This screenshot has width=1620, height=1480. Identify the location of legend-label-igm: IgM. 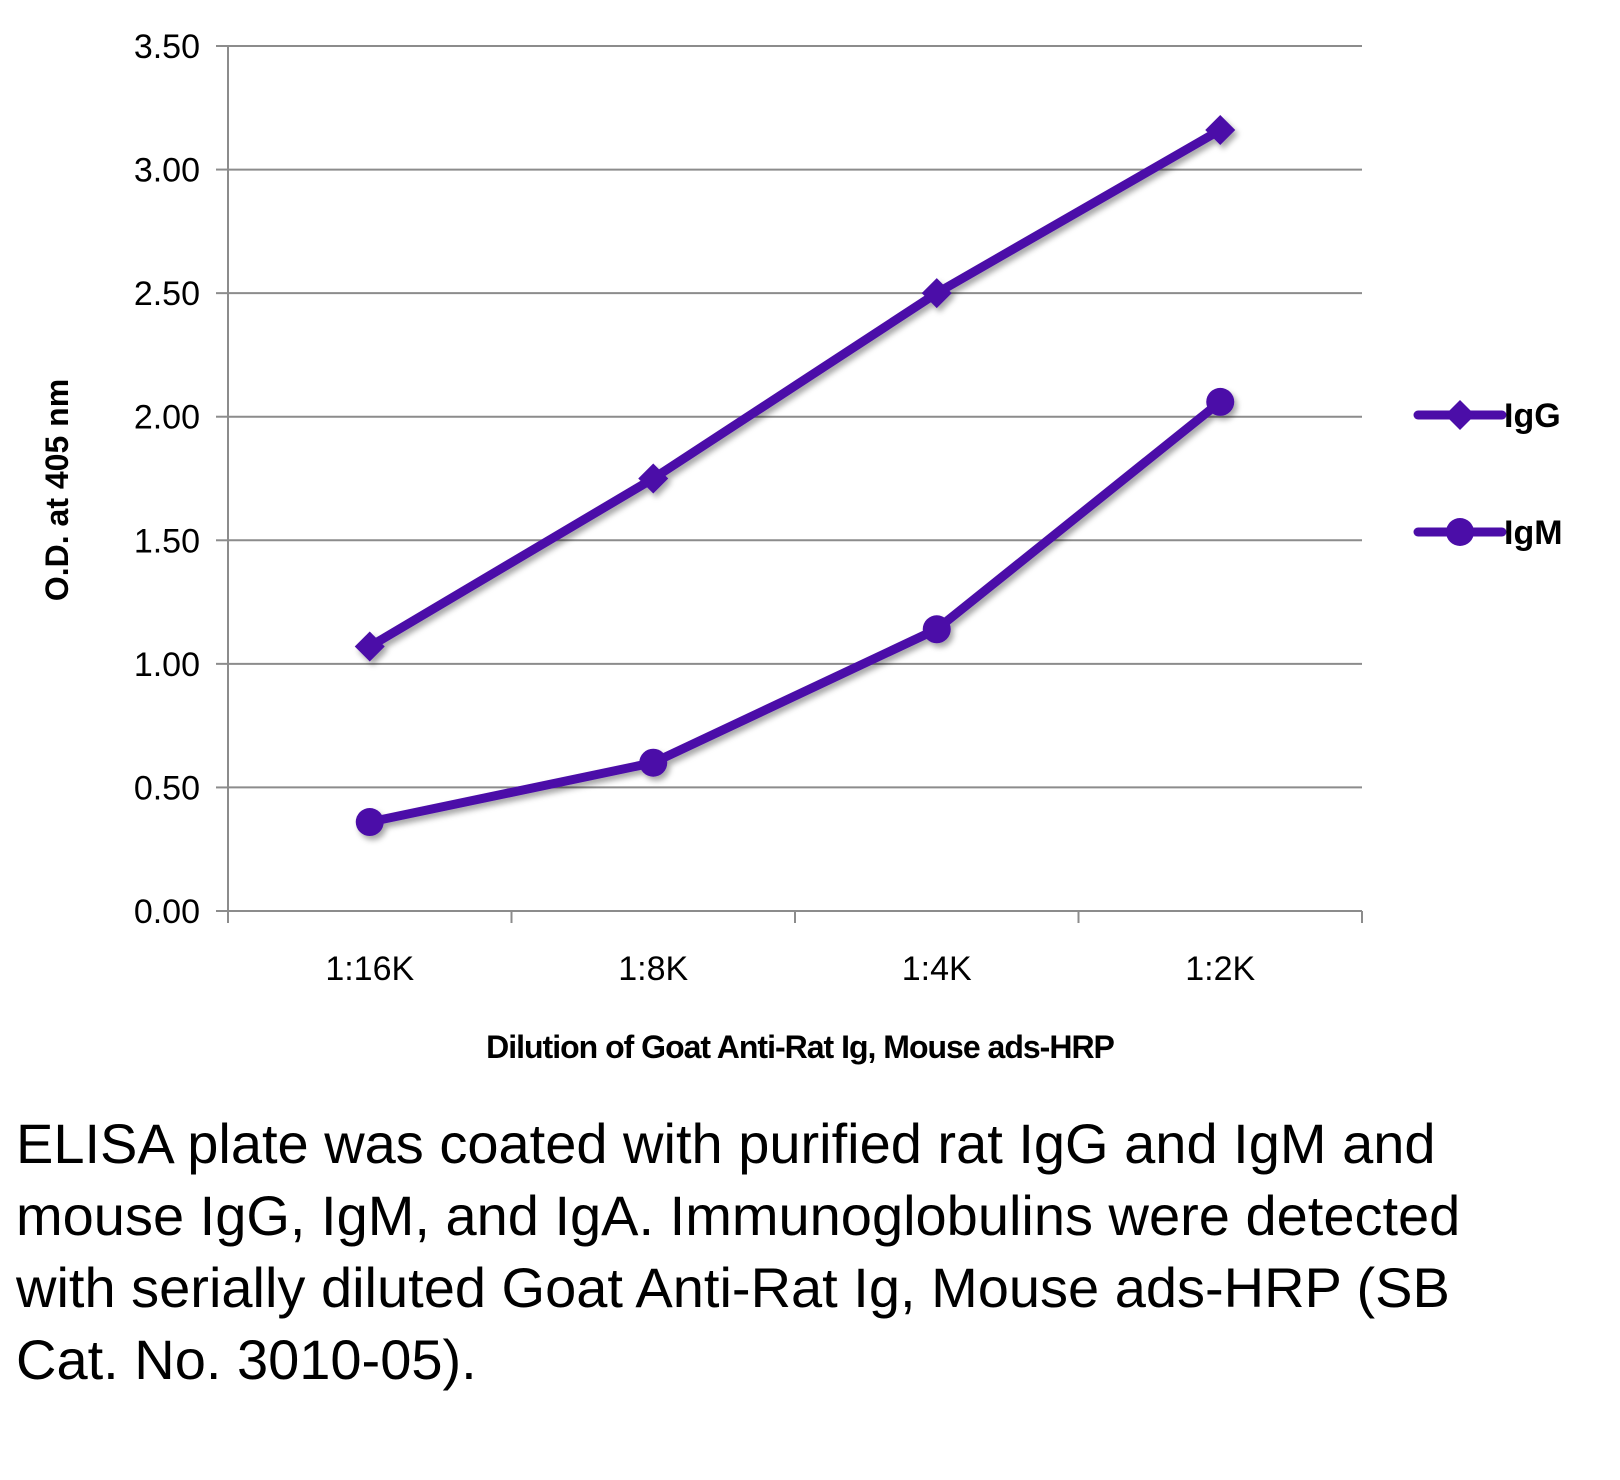
(1533, 533).